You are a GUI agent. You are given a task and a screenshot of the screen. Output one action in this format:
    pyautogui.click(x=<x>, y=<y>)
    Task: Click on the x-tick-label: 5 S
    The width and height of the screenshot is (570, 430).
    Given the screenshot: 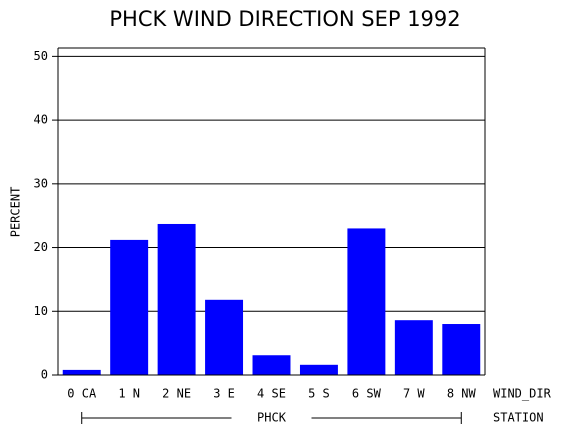 What is the action you would take?
    pyautogui.click(x=319, y=394)
    